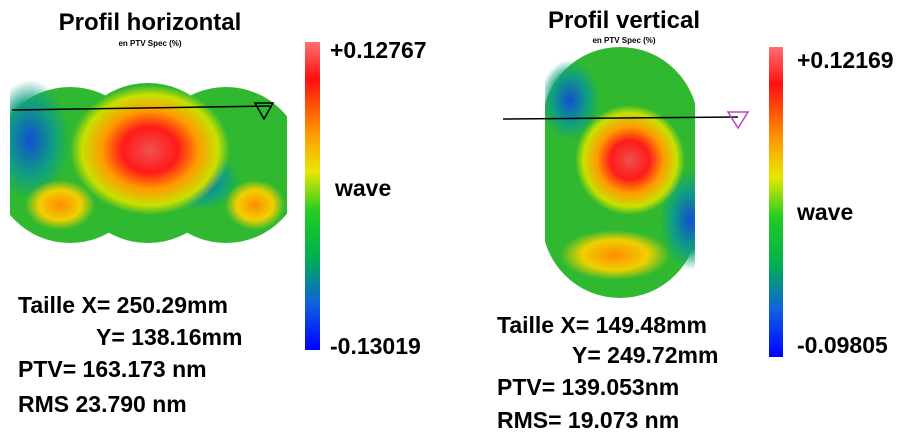 The height and width of the screenshot is (435, 908). Describe the element at coordinates (588, 420) in the screenshot. I see `stat: RMS= 19.073 nm` at that location.